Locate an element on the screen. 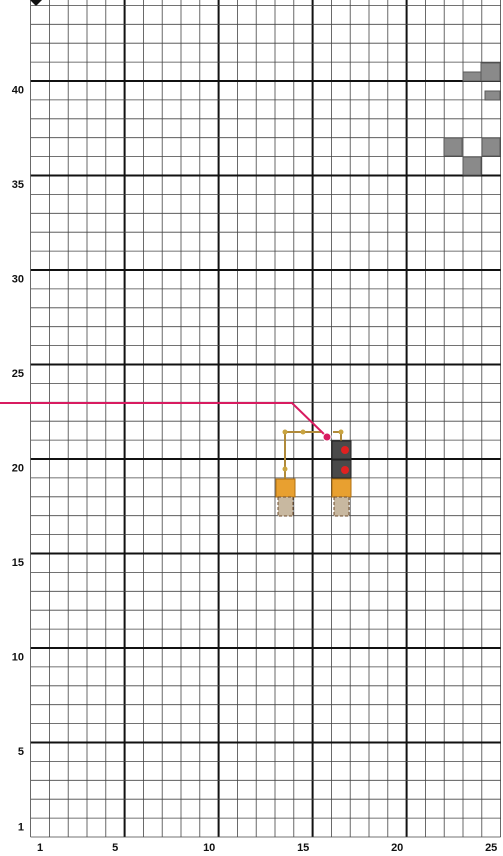 This screenshot has width=503, height=856. x-label: 20 is located at coordinates (397, 848).